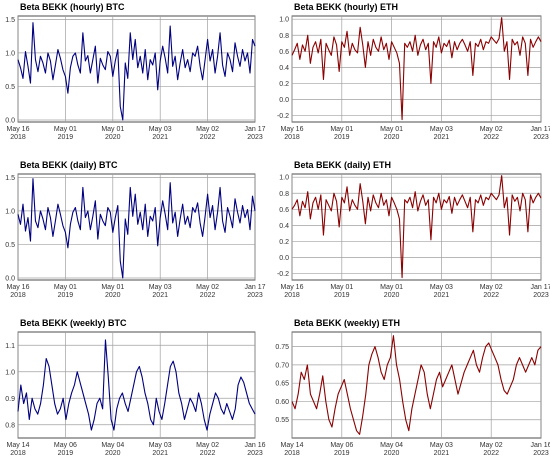 The height and width of the screenshot is (467, 550). I want to click on x-tick-label-line: May 04, so click(391, 445).